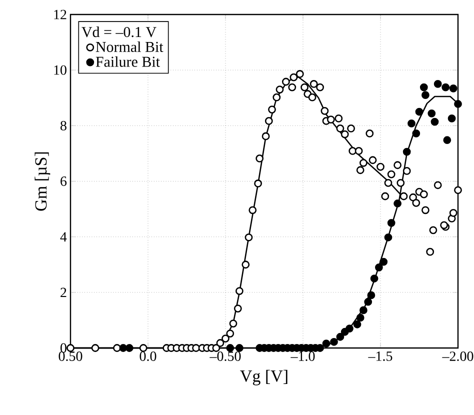 Image resolution: width=474 pixels, height=415 pixels. What do you see at coordinates (63, 237) in the screenshot?
I see `y-tick-label: 4` at bounding box center [63, 237].